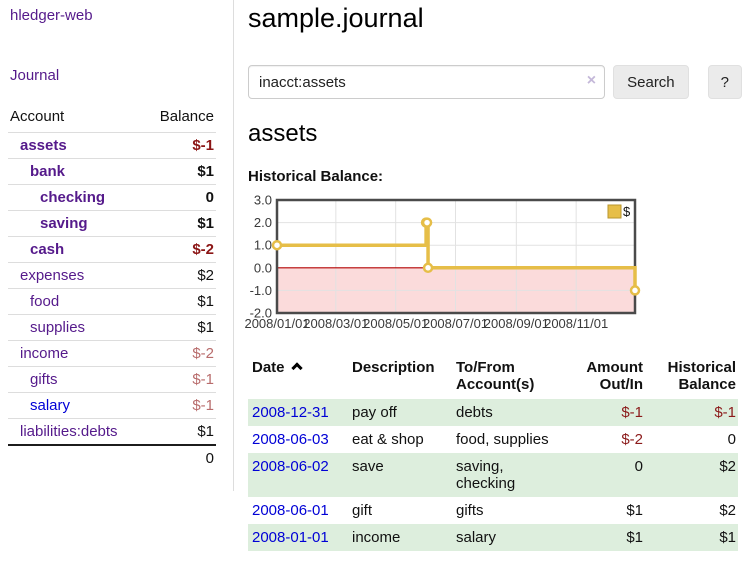 This screenshot has width=742, height=582. What do you see at coordinates (112, 275) in the screenshot?
I see `account-row: expenses $2` at bounding box center [112, 275].